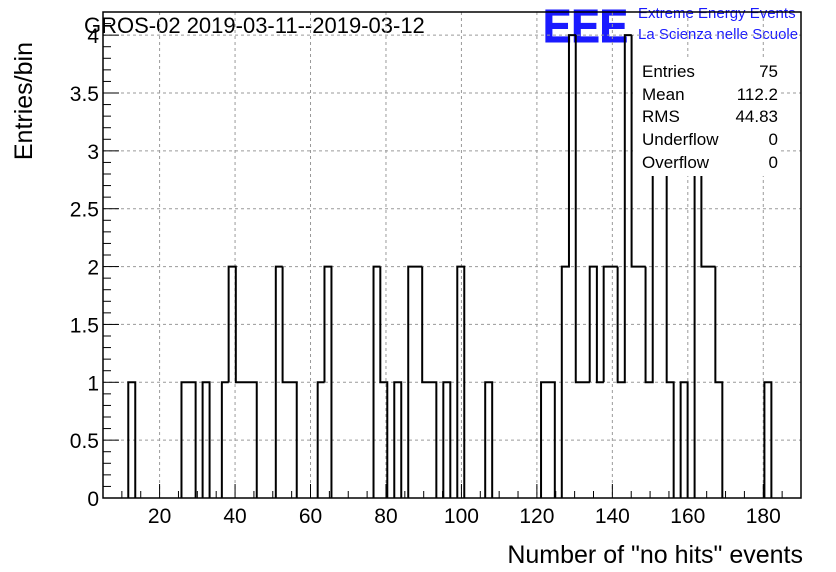 This screenshot has width=836, height=572. Describe the element at coordinates (680, 139) in the screenshot. I see `stat-underflow-label: Underflow` at that location.